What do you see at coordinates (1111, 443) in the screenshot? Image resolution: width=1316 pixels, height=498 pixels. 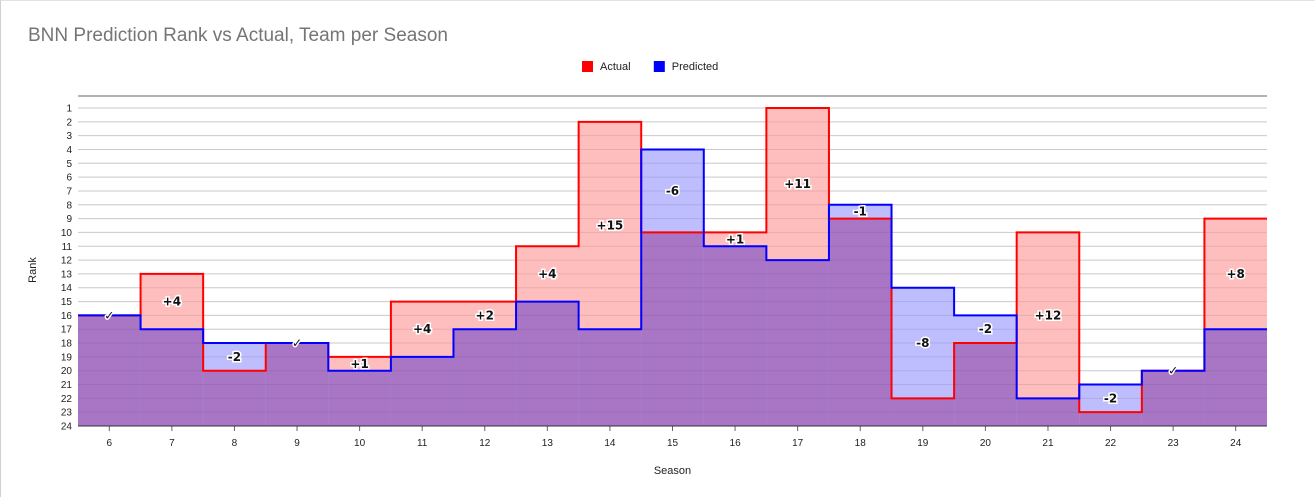 I see `x-tick-label: 22` at bounding box center [1111, 443].